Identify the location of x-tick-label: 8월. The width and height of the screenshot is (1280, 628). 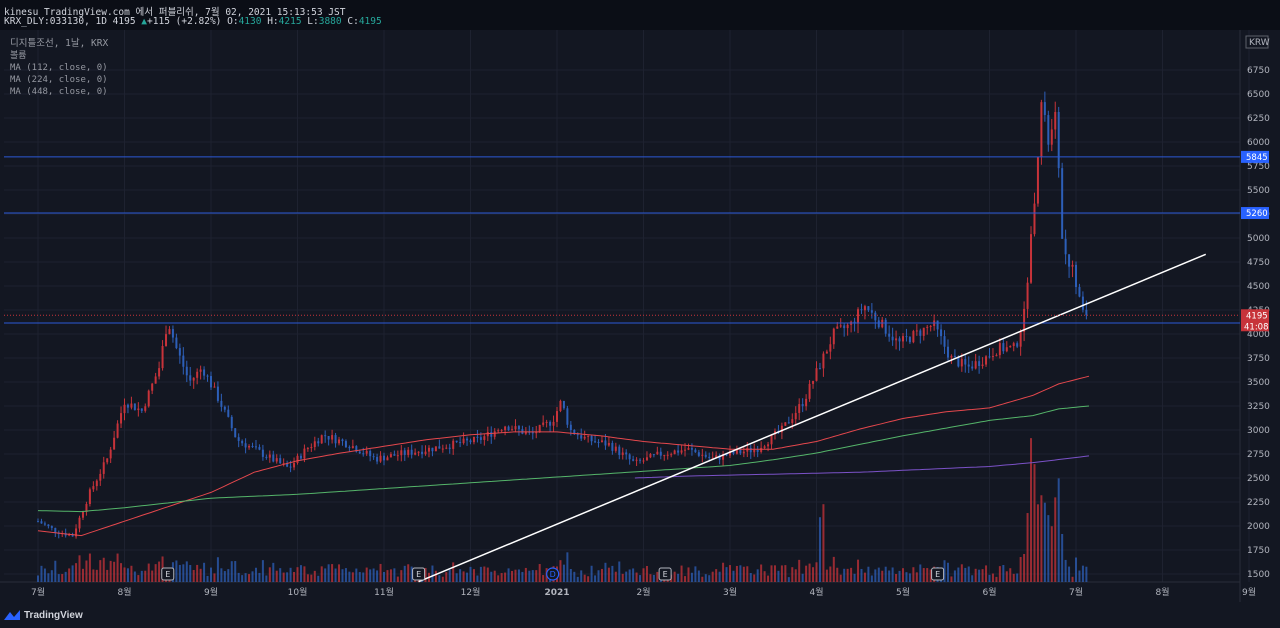
(1162, 592).